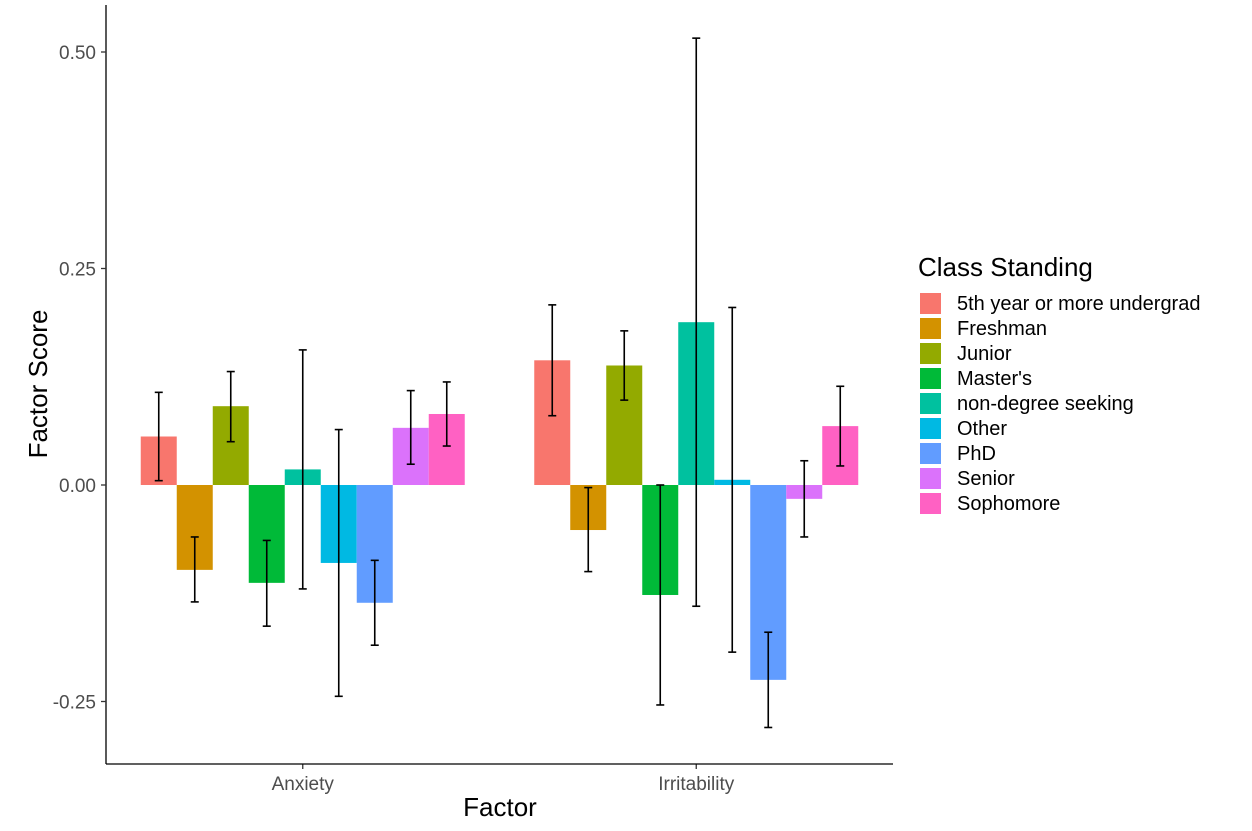  I want to click on x-tick-label: Irritability, so click(696, 784).